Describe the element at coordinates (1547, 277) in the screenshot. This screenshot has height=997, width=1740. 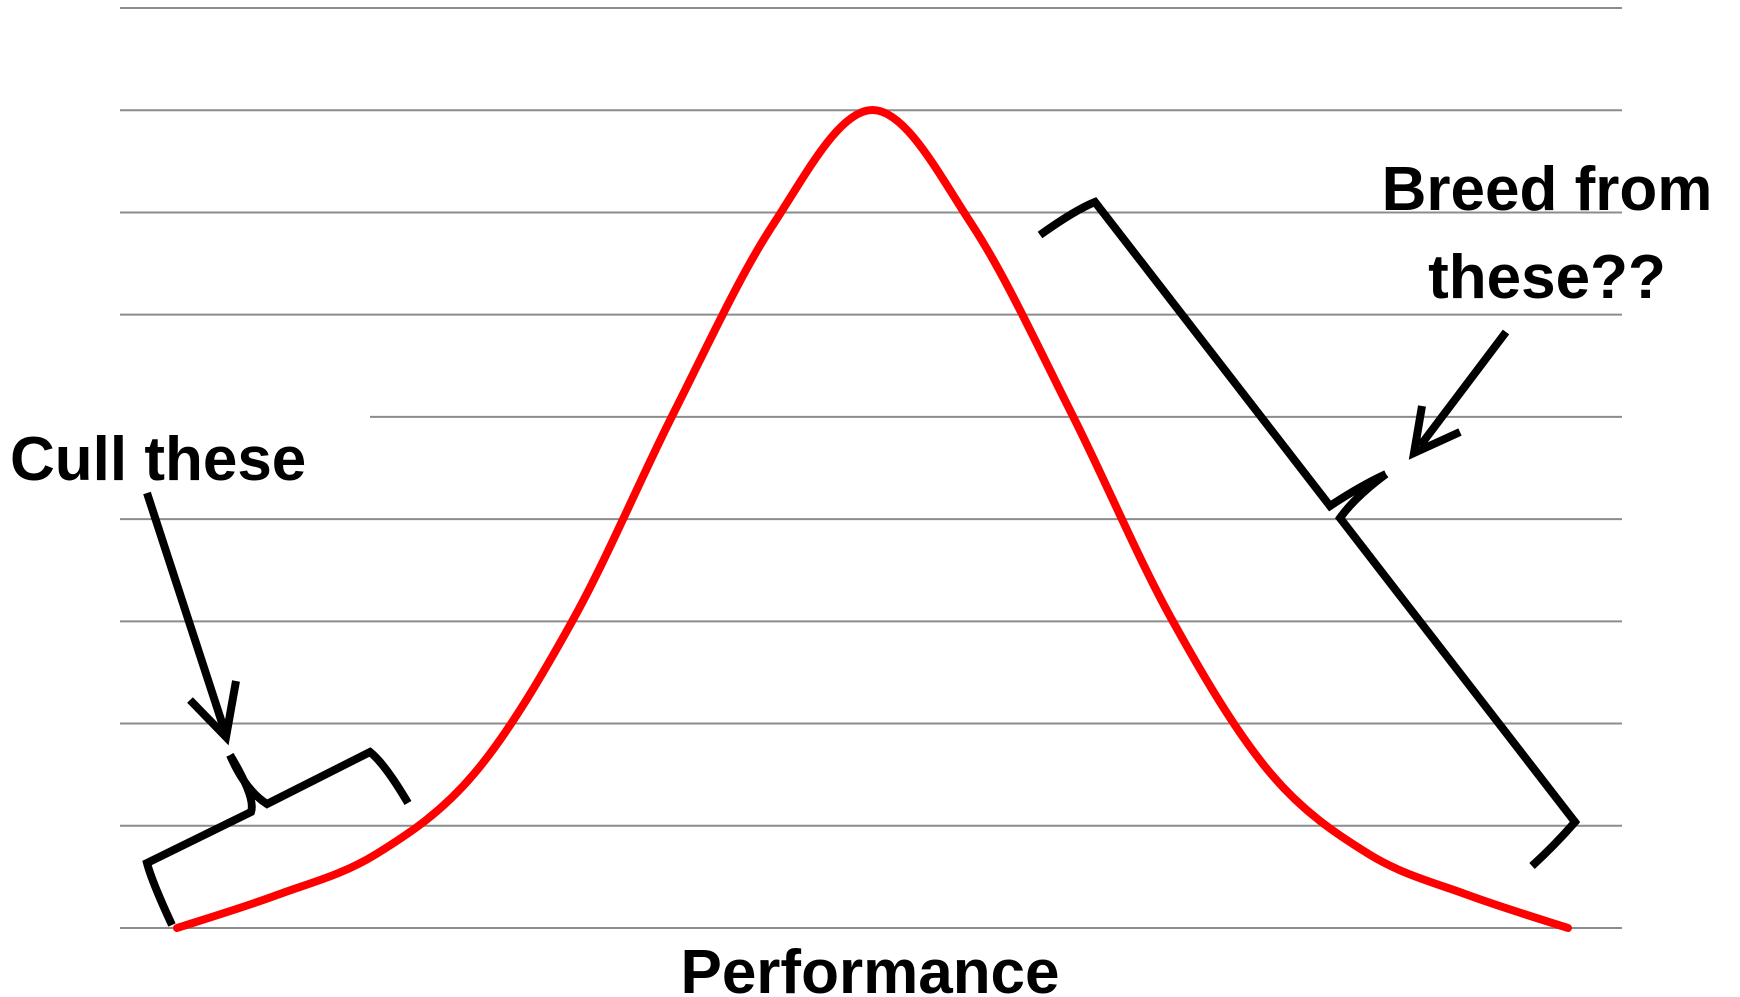
I see `breed-from-these-label-line2: these??` at that location.